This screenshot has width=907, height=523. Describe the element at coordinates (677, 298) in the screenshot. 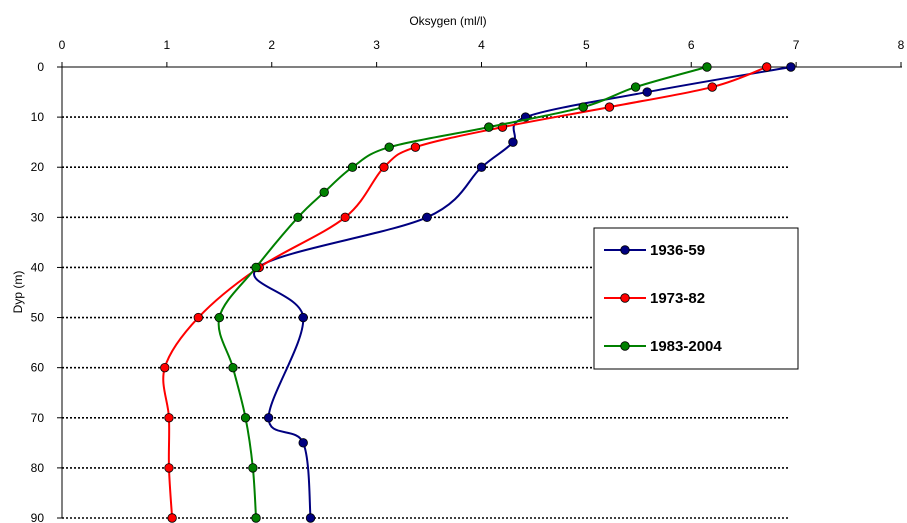

I see `legend-label: 1973-82` at that location.